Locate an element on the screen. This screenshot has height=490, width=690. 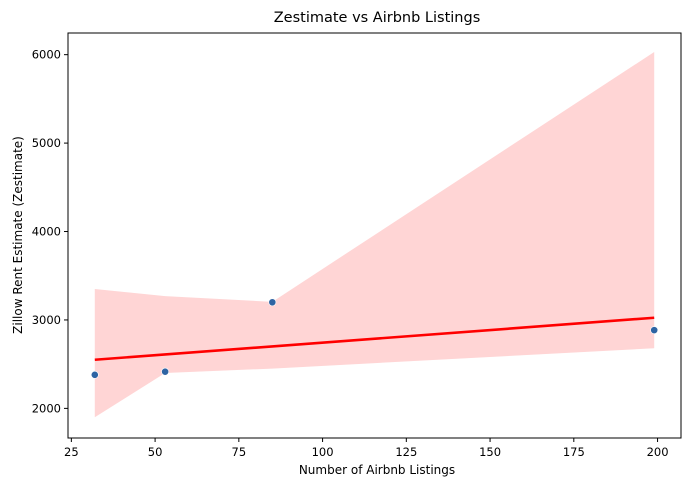
x-tick-label: 200 is located at coordinates (658, 452).